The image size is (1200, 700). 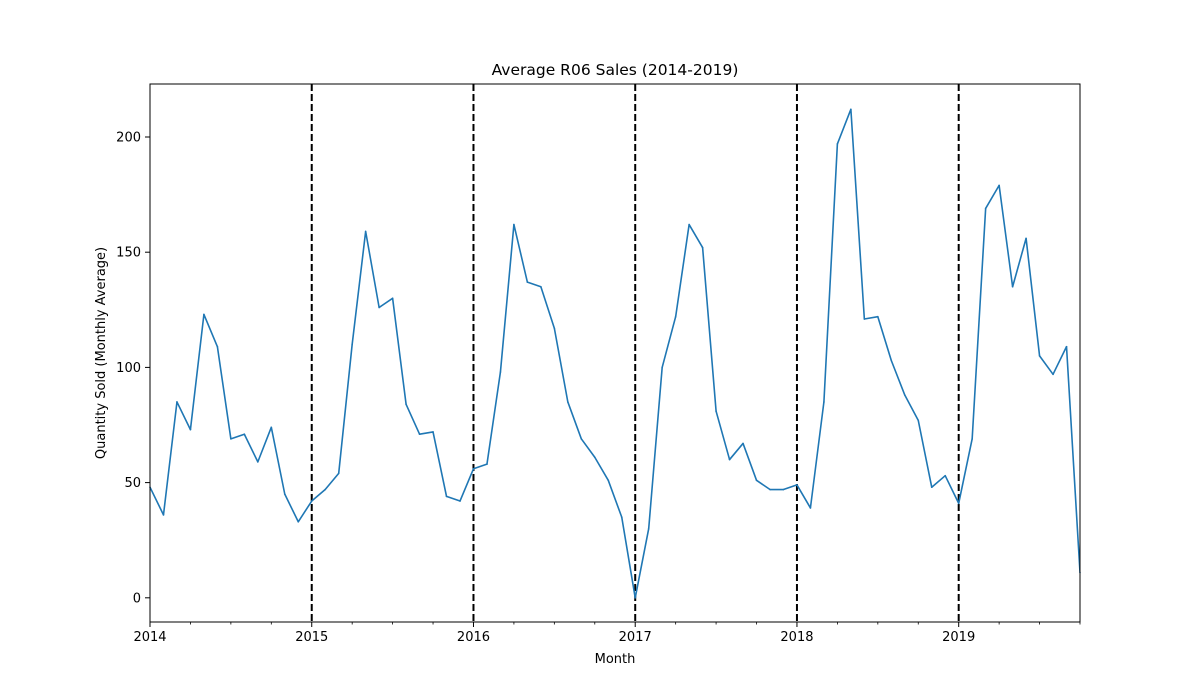 I want to click on y-axis-title: Quantity Sold (Monthly Average), so click(x=101, y=353).